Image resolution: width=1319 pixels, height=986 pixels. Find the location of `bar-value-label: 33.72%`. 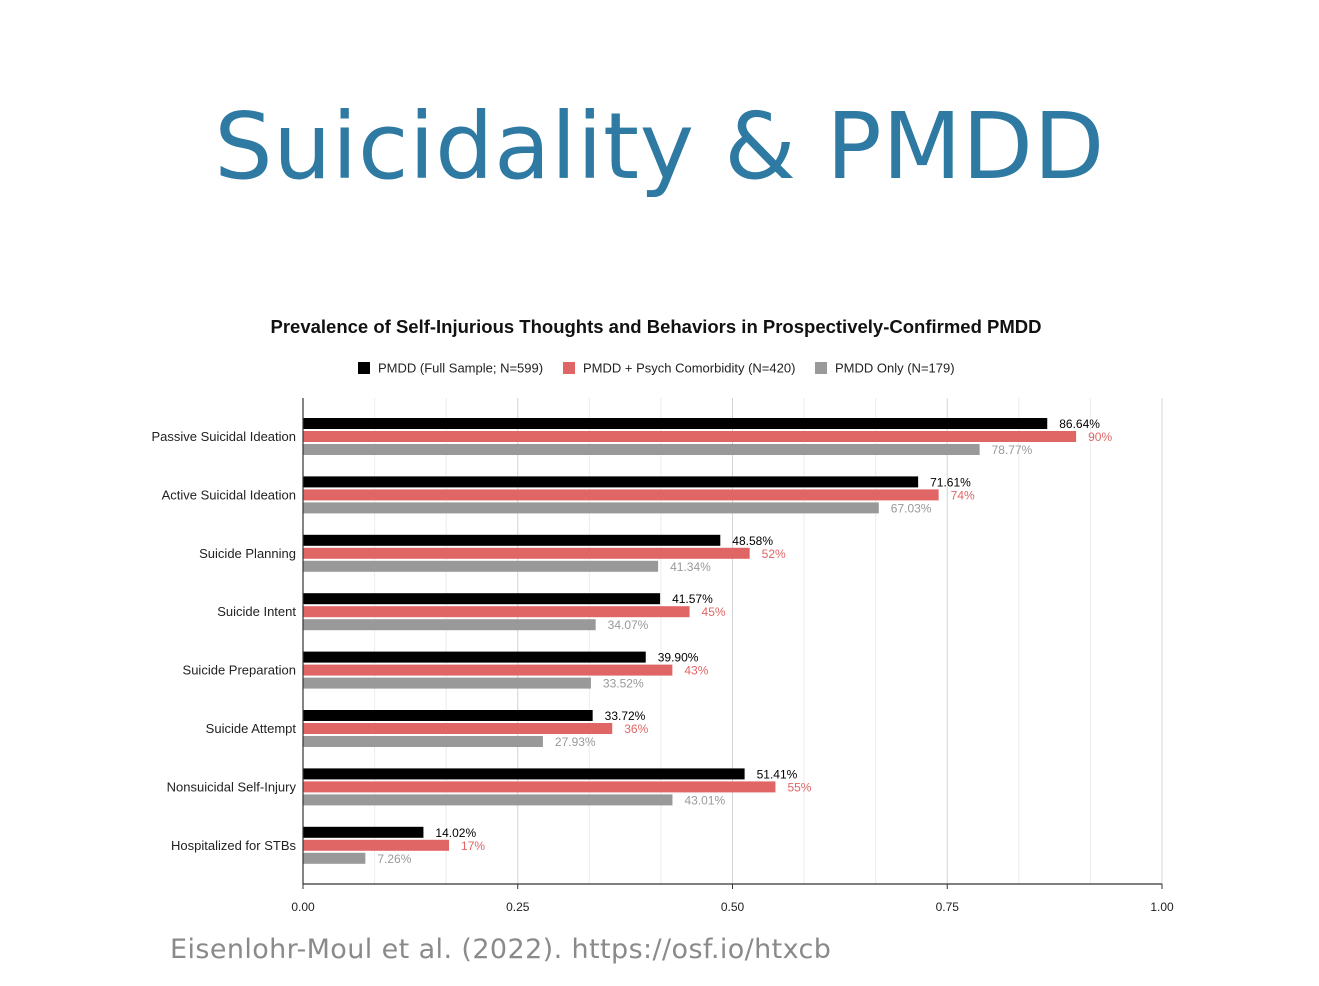

bar-value-label: 33.72% is located at coordinates (625, 716).